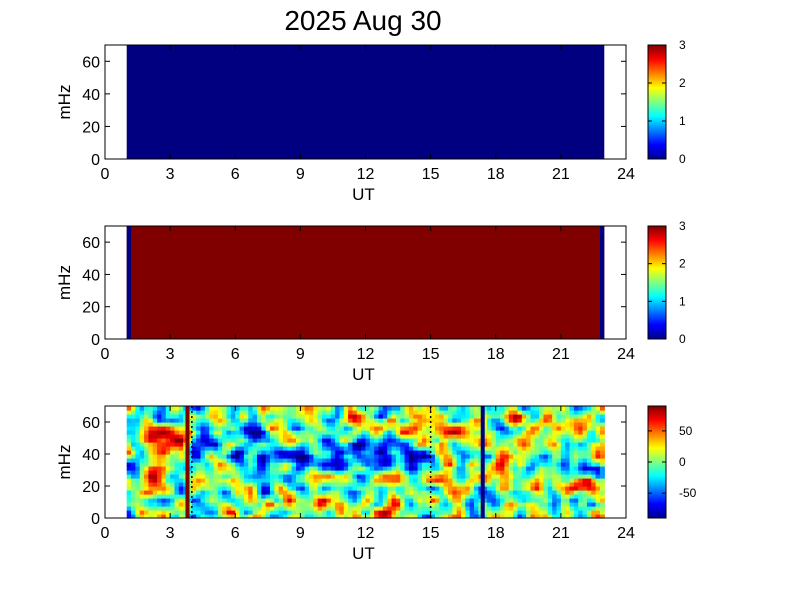 The width and height of the screenshot is (801, 600). Describe the element at coordinates (496, 354) in the screenshot. I see `x-tick-label: 18` at that location.